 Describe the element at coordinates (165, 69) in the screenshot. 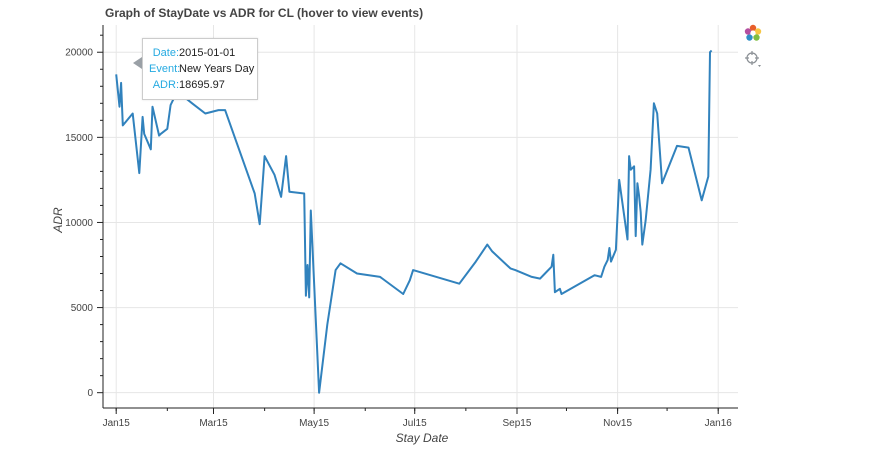

I see `tooltip-event-key: Event:` at that location.